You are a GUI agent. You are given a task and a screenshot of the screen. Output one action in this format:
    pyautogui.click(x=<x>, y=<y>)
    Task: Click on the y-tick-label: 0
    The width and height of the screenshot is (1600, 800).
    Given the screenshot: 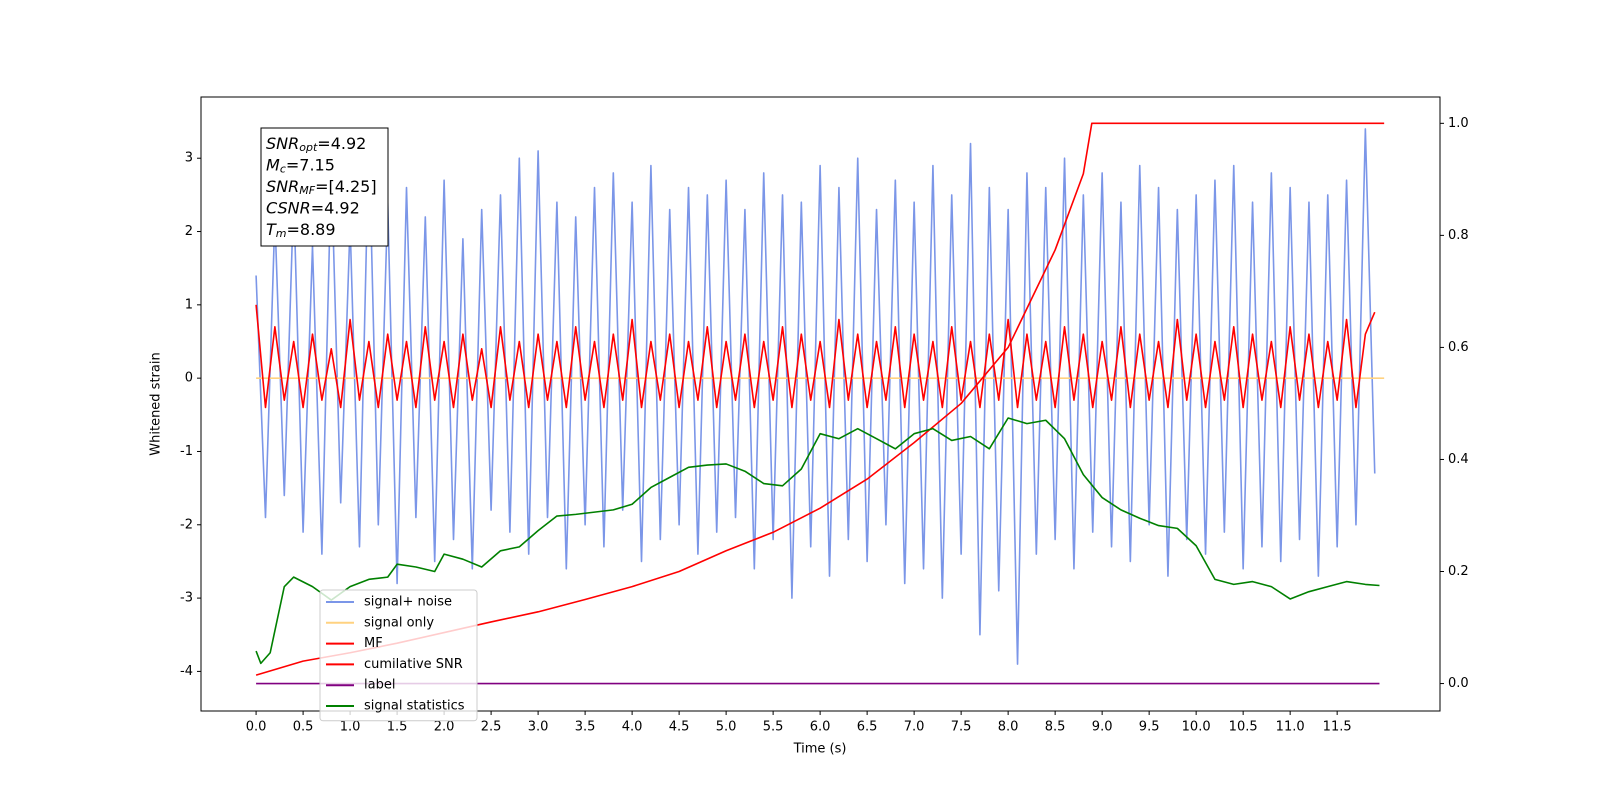 What is the action you would take?
    pyautogui.click(x=189, y=378)
    